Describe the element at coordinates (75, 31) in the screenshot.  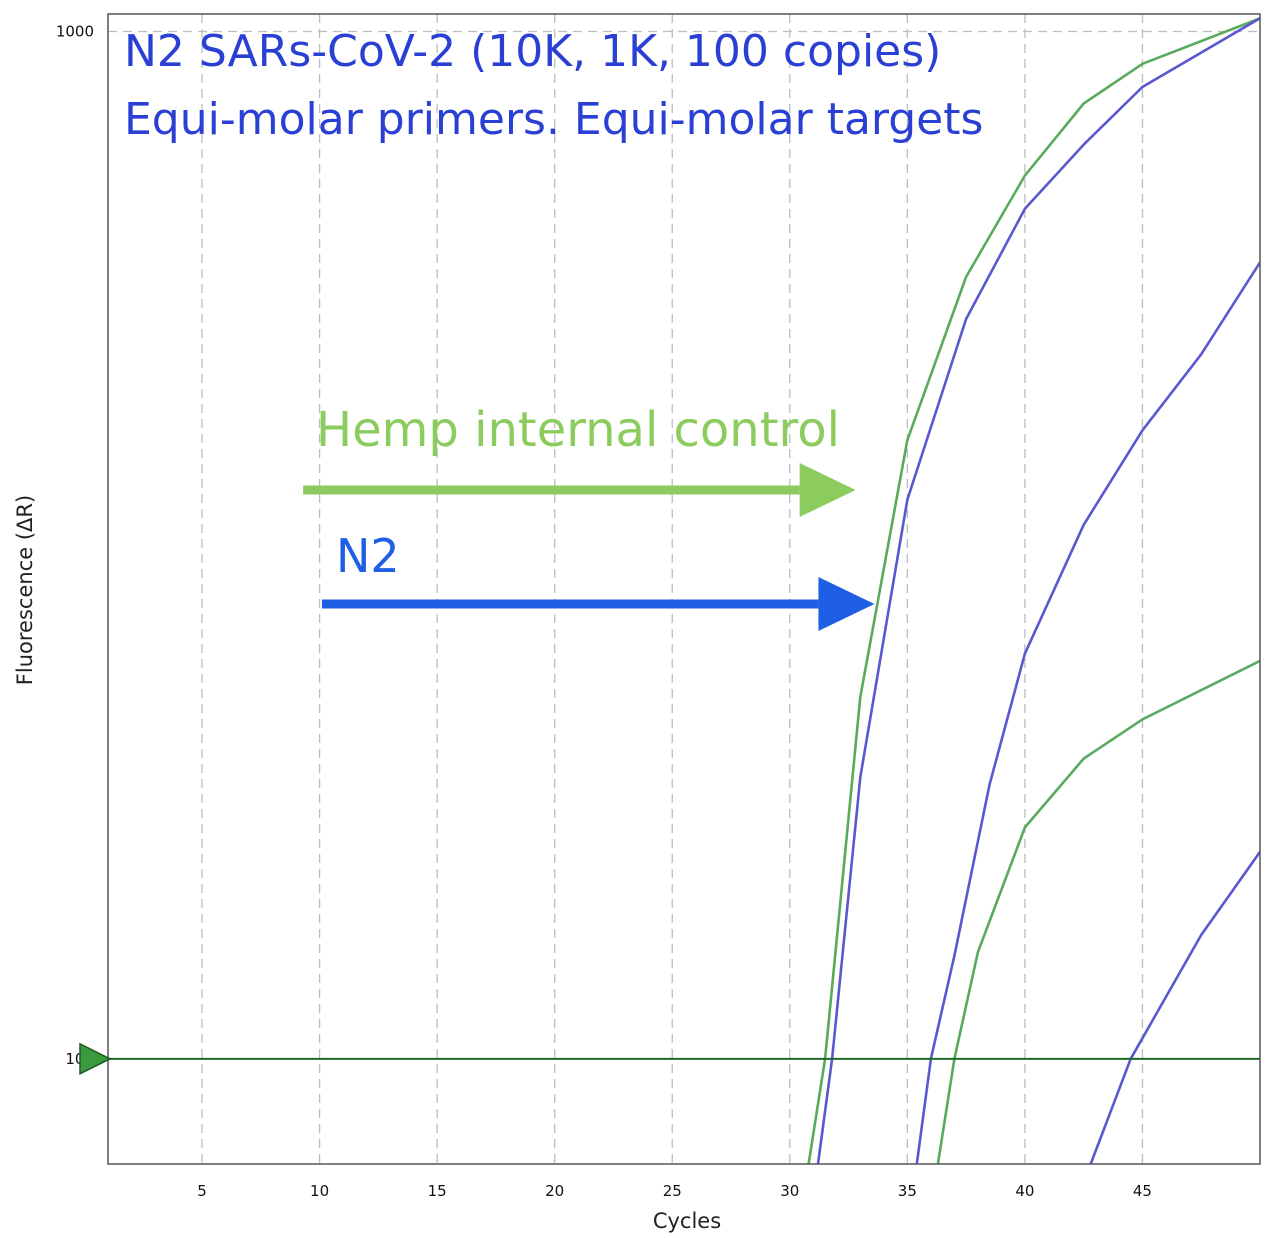
I see `y-tick-label: 1000` at that location.